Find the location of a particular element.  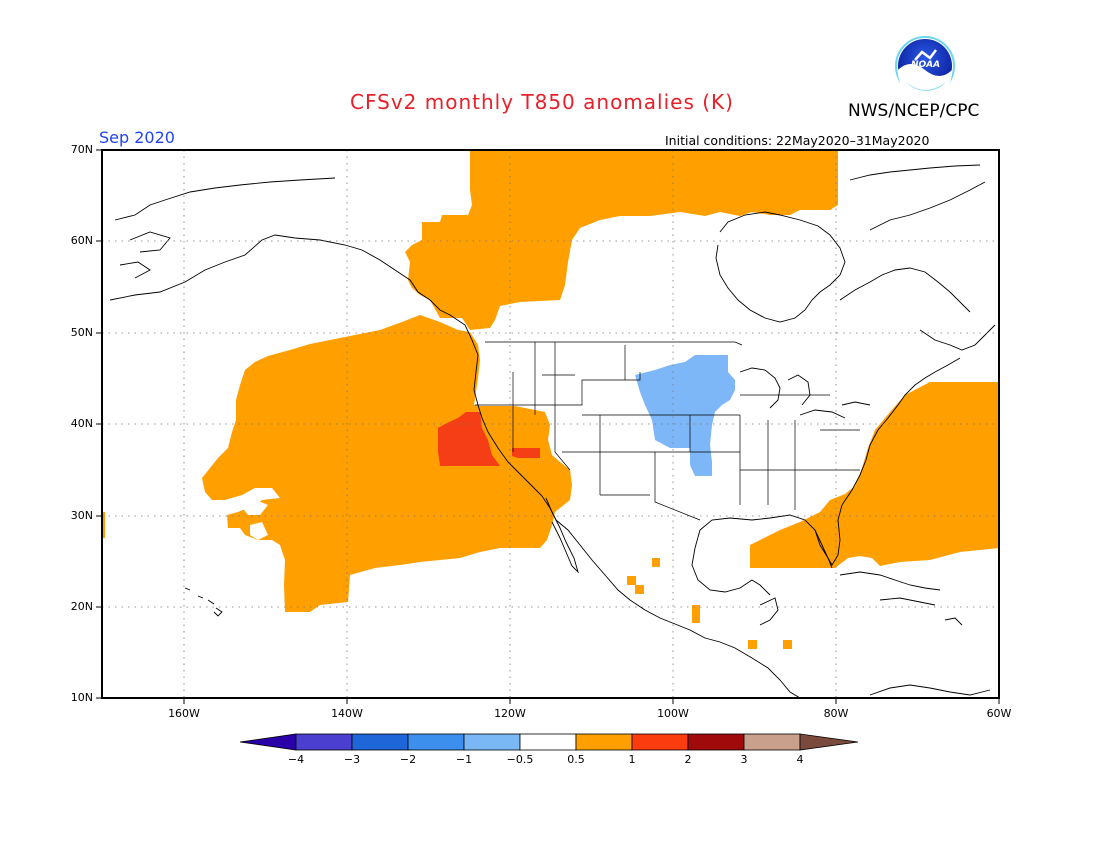

lon-label: 120W is located at coordinates (510, 713).